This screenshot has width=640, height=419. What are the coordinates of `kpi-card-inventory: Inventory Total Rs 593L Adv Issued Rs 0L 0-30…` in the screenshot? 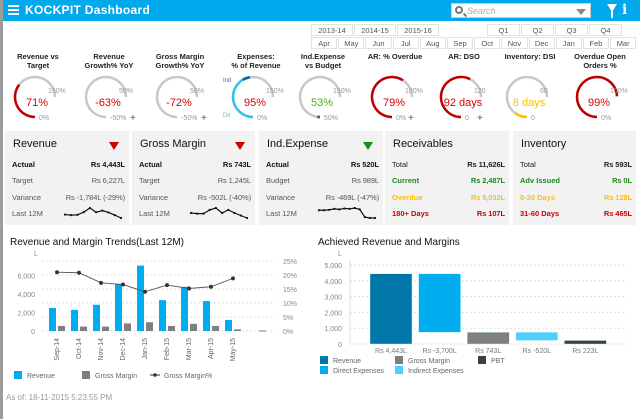 It's located at (574, 178).